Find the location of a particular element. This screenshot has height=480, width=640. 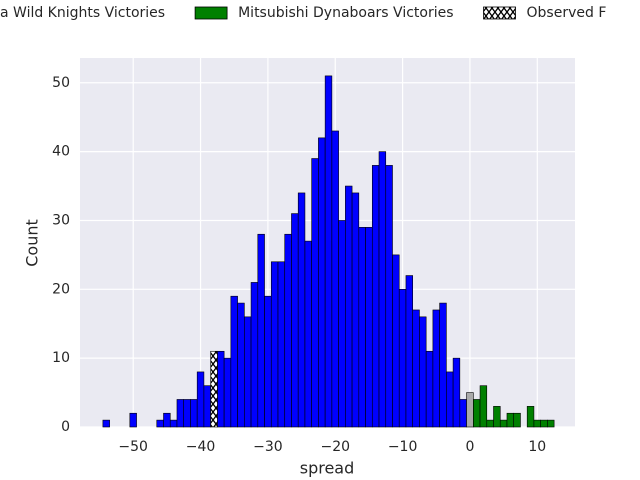

x-axis-label: spread is located at coordinates (327, 468).